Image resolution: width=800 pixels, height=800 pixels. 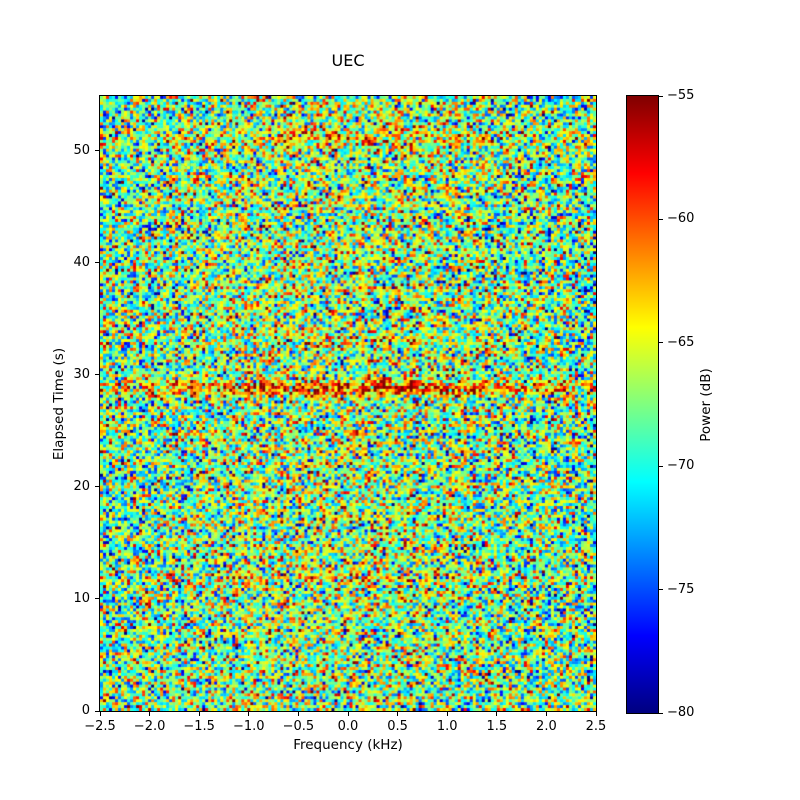 I want to click on y-tick-label: 10, so click(x=81, y=598).